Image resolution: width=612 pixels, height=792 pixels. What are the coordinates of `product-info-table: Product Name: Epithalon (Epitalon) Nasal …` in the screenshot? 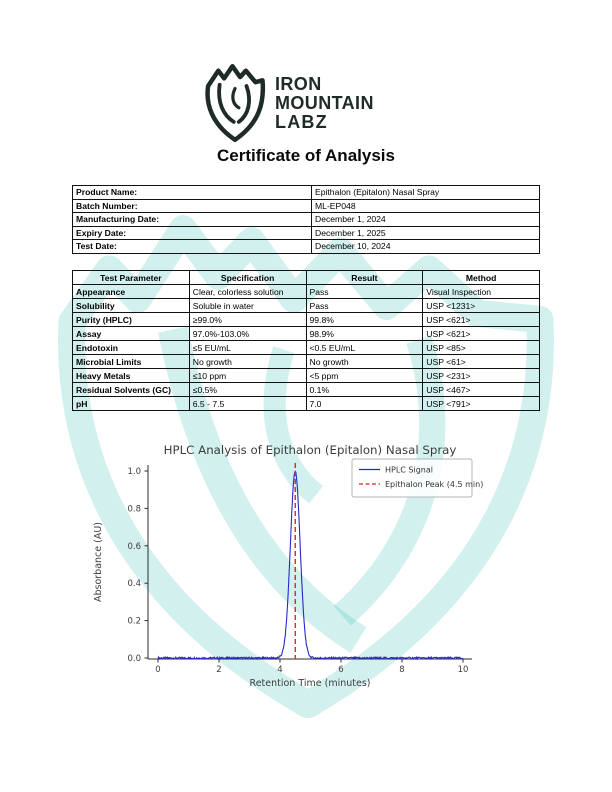 It's located at (306, 219).